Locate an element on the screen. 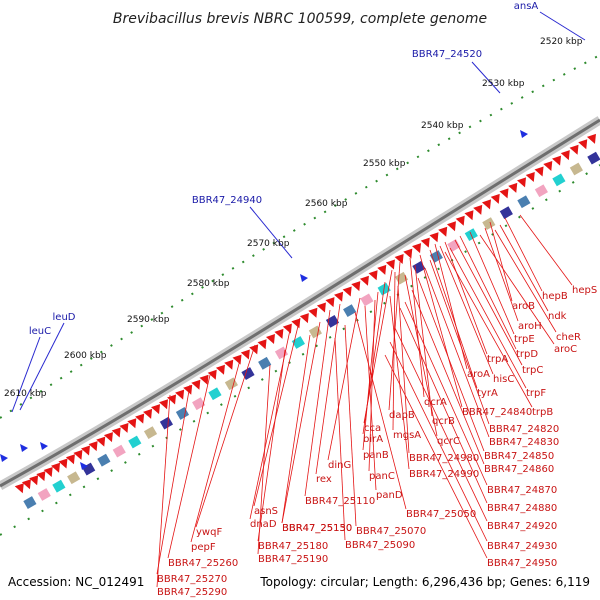 The width and height of the screenshot is (600, 600). tick-label: 2610 kbp is located at coordinates (25, 394).